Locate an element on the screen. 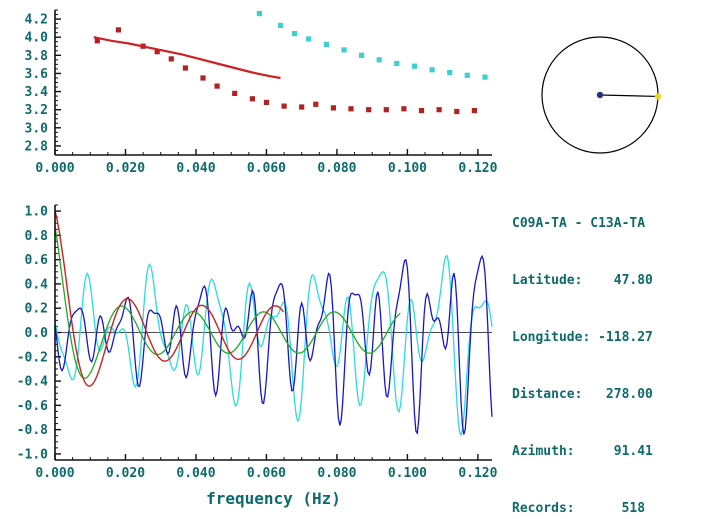  info-line-azimuth: Azimuth: 91.41 is located at coordinates (582, 451).